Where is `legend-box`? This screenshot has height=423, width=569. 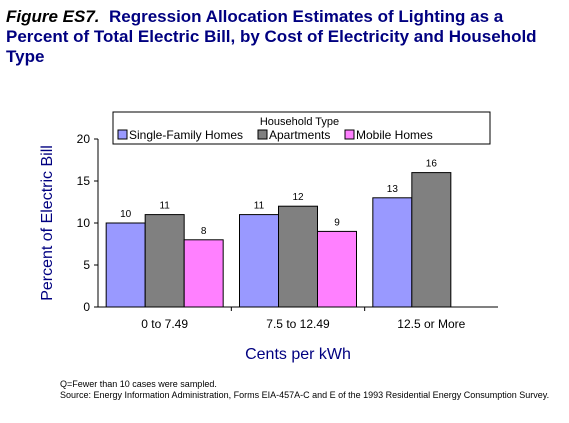
legend-box is located at coordinates (301, 128).